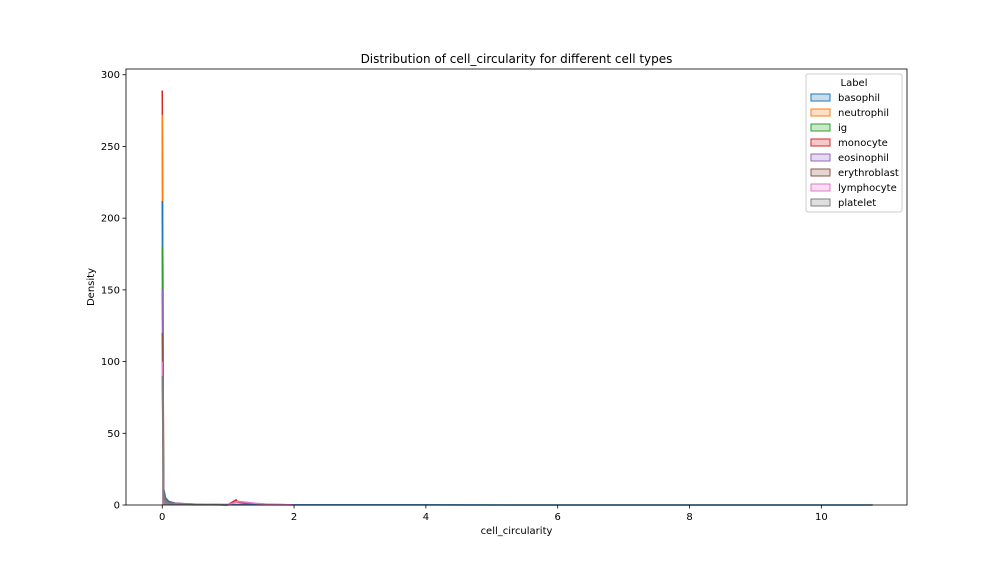 The image size is (1008, 576). What do you see at coordinates (113, 434) in the screenshot?
I see `y-tick-label: 50` at bounding box center [113, 434].